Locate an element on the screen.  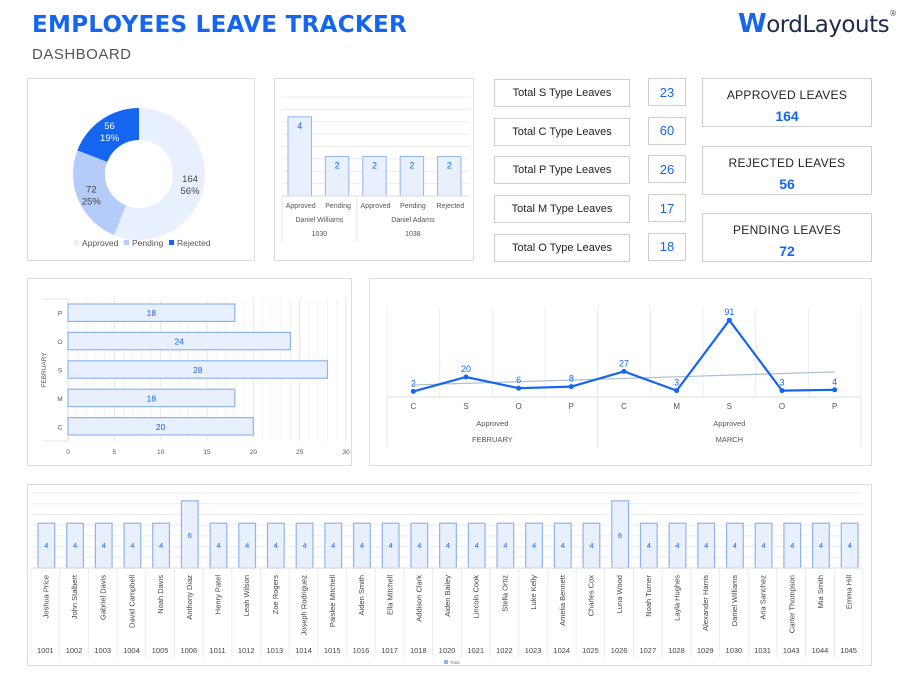
type-total-value: 26 is located at coordinates (667, 169).